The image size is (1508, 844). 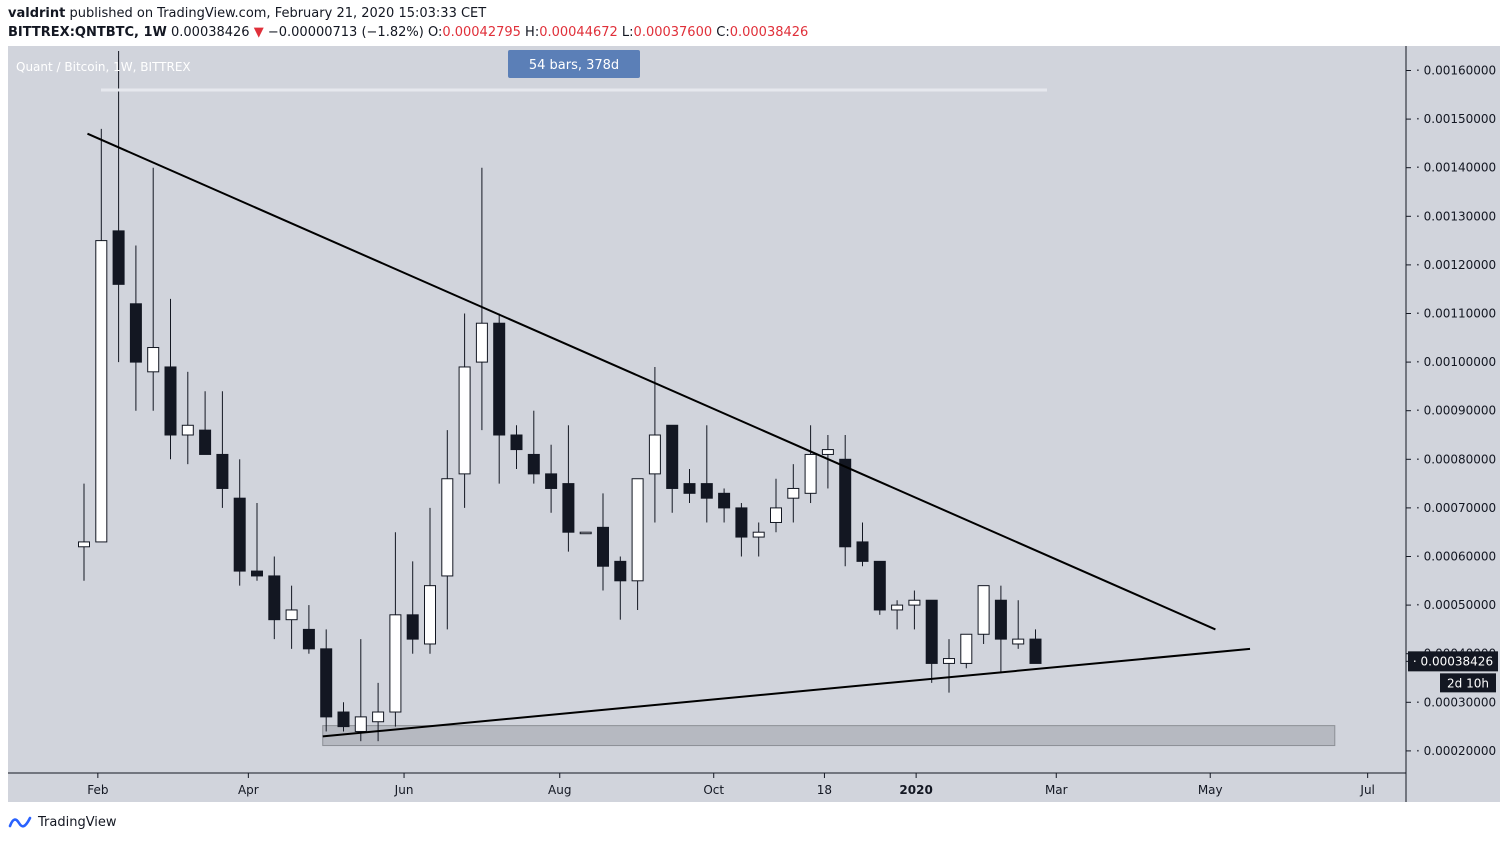 What do you see at coordinates (707, 787) in the screenshot?
I see `time-axis` at bounding box center [707, 787].